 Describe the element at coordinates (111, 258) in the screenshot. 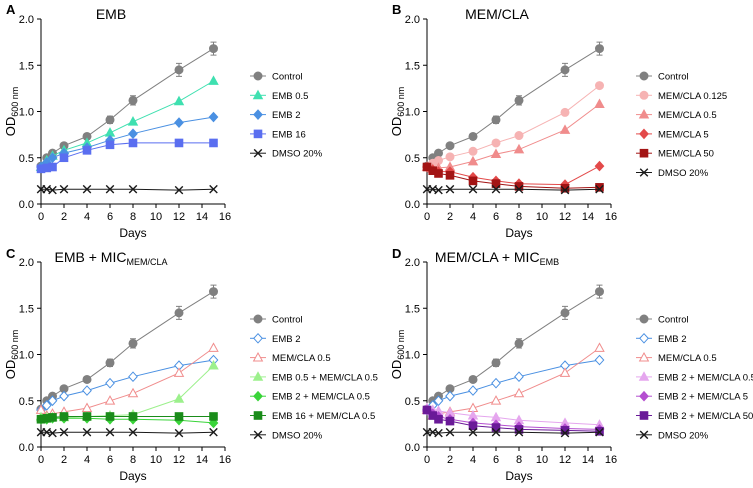

I see `panel-title: EMB + MICMEM/CLA` at that location.